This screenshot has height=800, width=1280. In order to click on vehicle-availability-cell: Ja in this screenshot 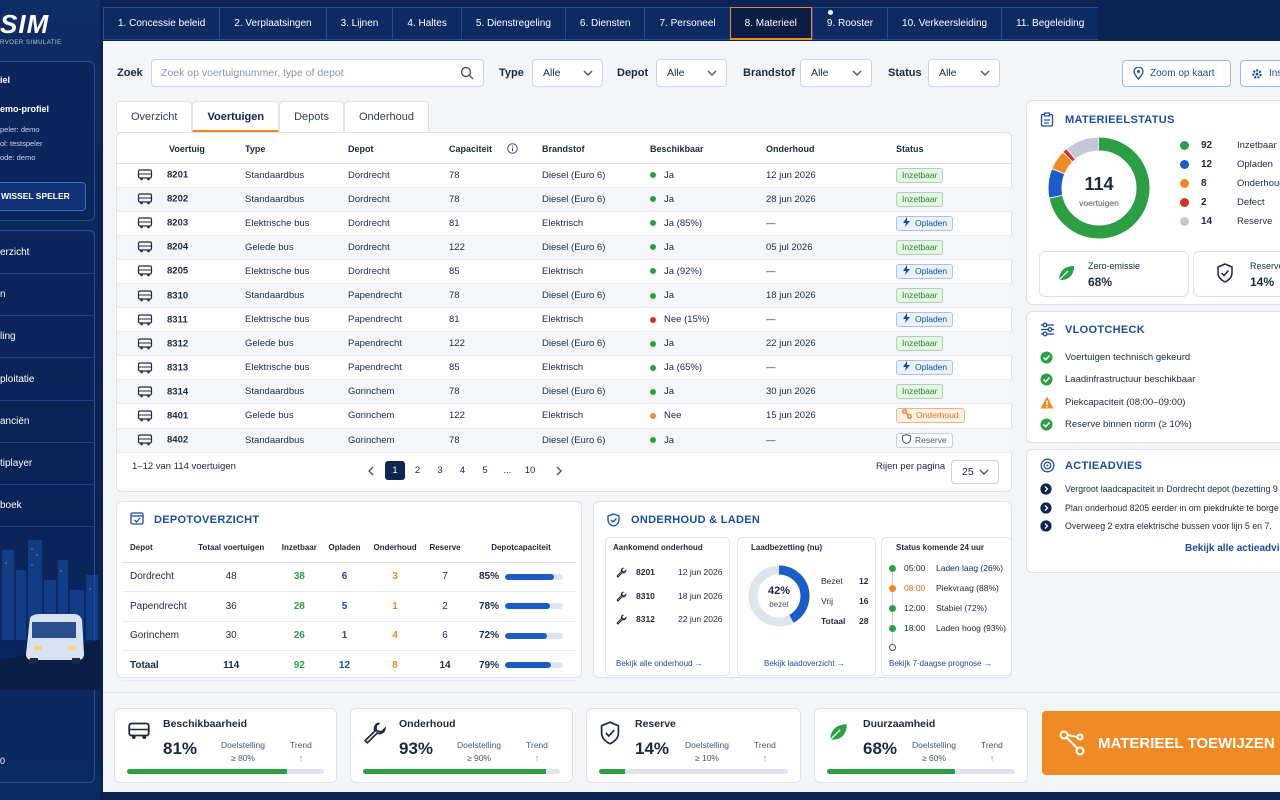, I will do `click(708, 392)`.